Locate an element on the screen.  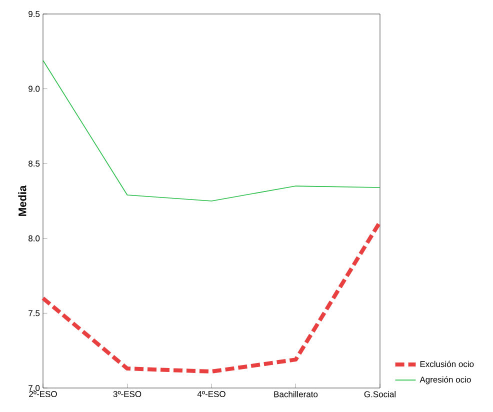
y-tick-label: 8.0 is located at coordinates (34, 238).